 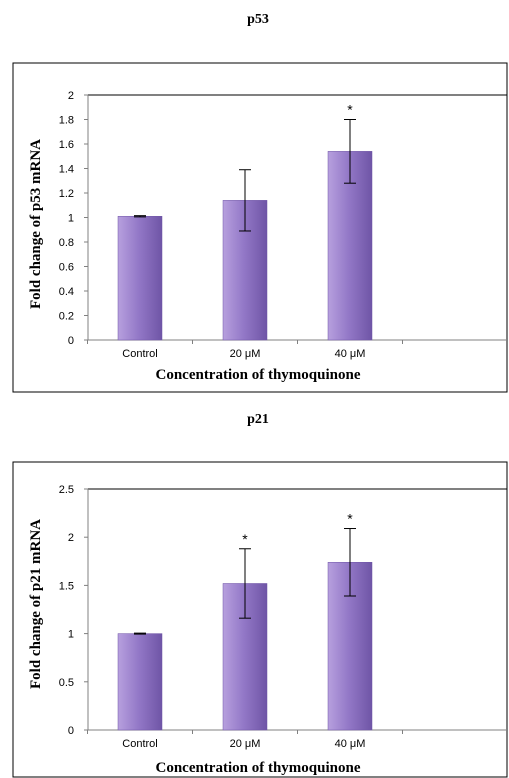 What do you see at coordinates (66, 145) in the screenshot?
I see `y-tick-label: 1.6` at bounding box center [66, 145].